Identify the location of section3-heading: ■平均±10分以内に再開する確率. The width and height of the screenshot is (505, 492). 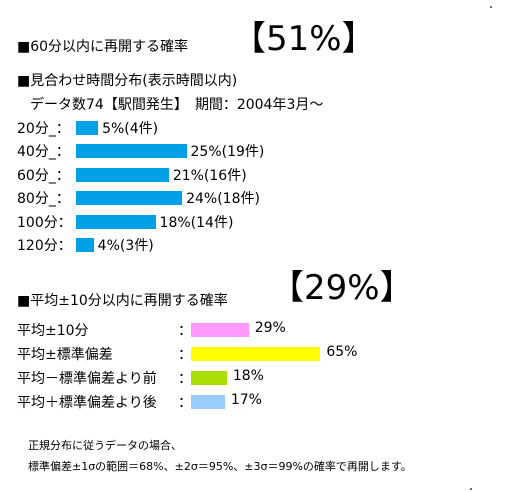
(122, 301).